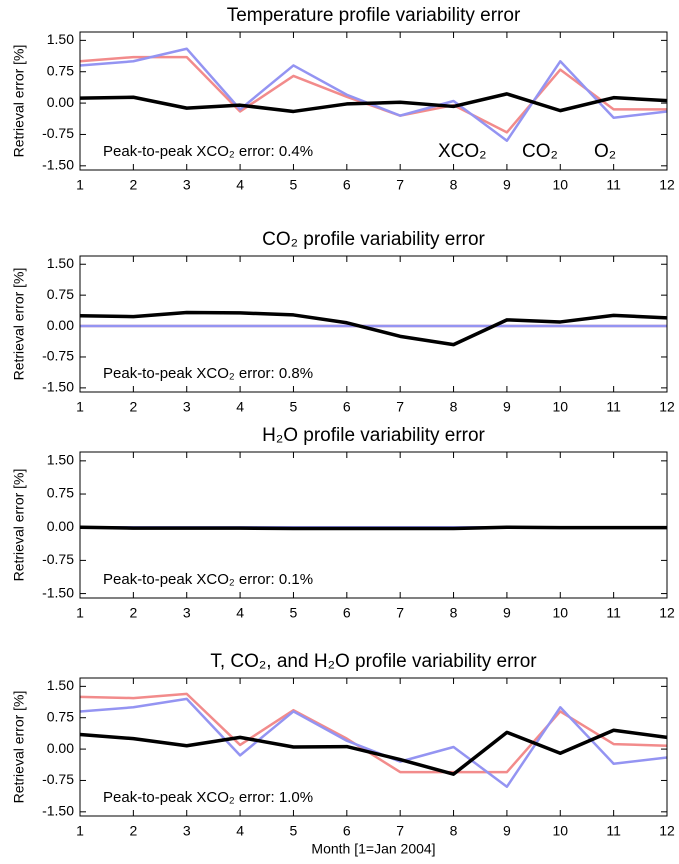 Image resolution: width=679 pixels, height=864 pixels. I want to click on annotation: Peak-to-peak XCO₂ error: 1.0%, so click(208, 797).